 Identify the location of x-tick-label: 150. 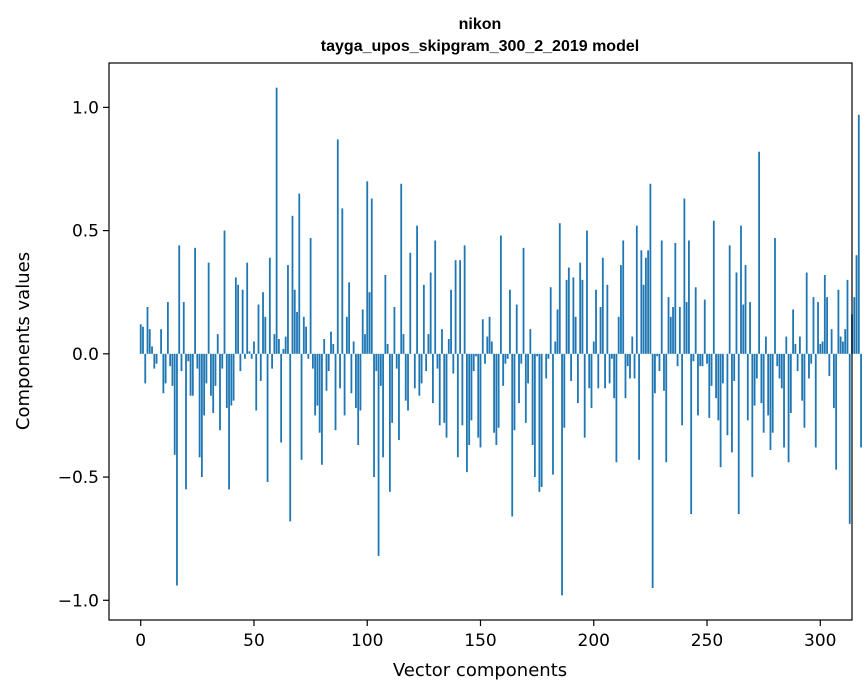
(480, 641).